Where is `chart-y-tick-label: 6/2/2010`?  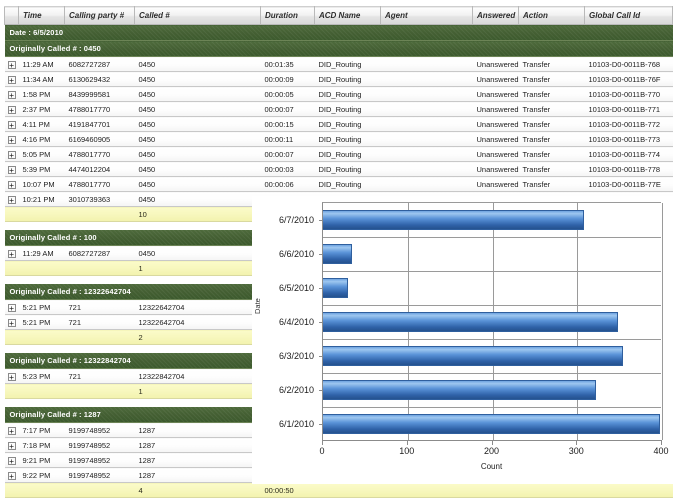 chart-y-tick-label: 6/2/2010 is located at coordinates (296, 390).